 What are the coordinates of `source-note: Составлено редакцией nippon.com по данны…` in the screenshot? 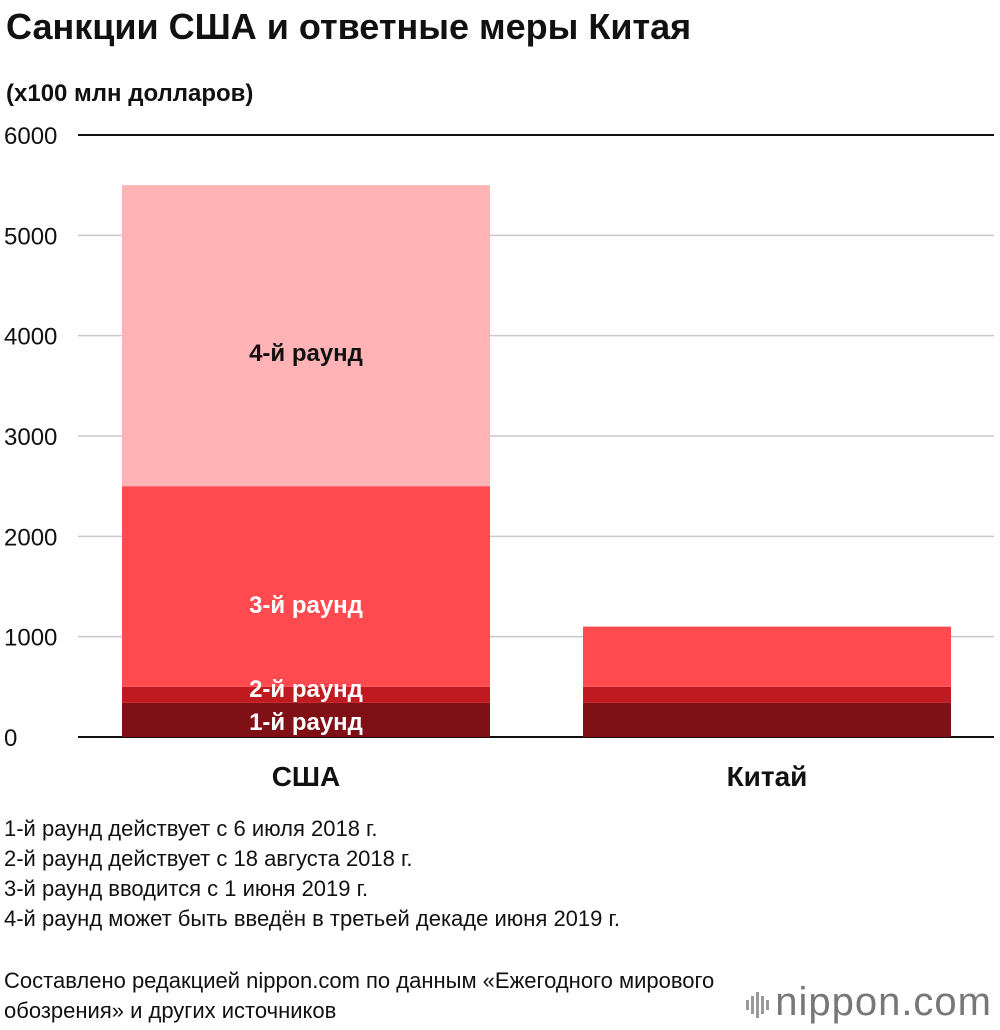 It's located at (359, 995).